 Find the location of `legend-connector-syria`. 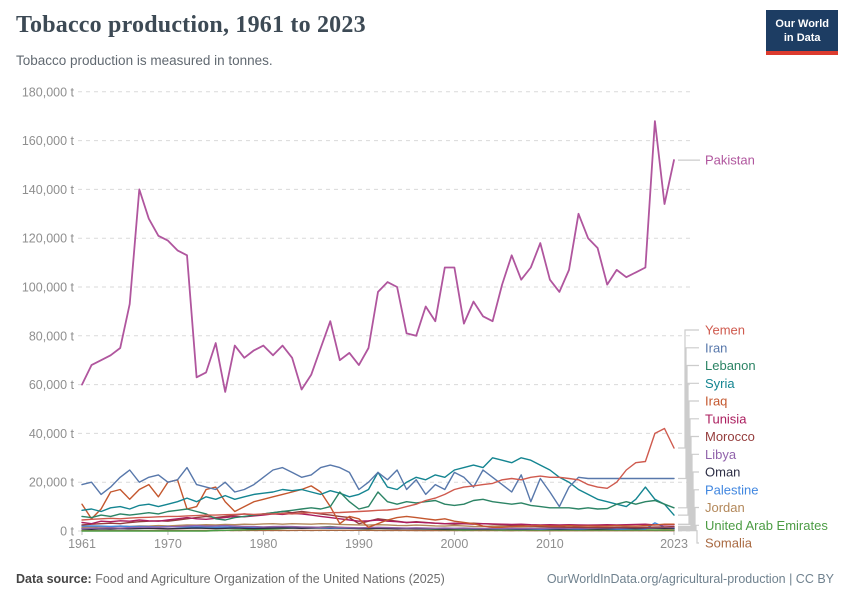

legend-connector-syria is located at coordinates (688, 449).